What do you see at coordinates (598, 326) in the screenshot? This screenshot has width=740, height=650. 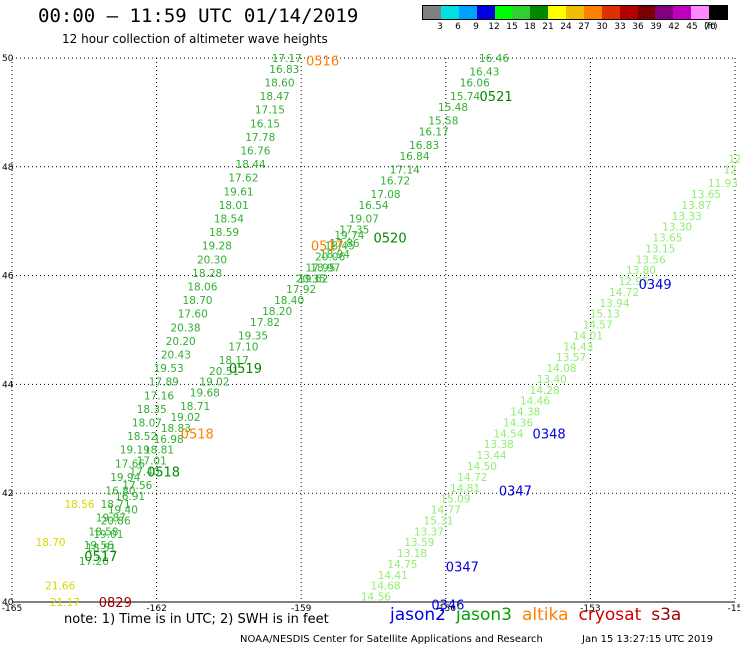 I see `wave-height-value: 14.57` at bounding box center [598, 326].